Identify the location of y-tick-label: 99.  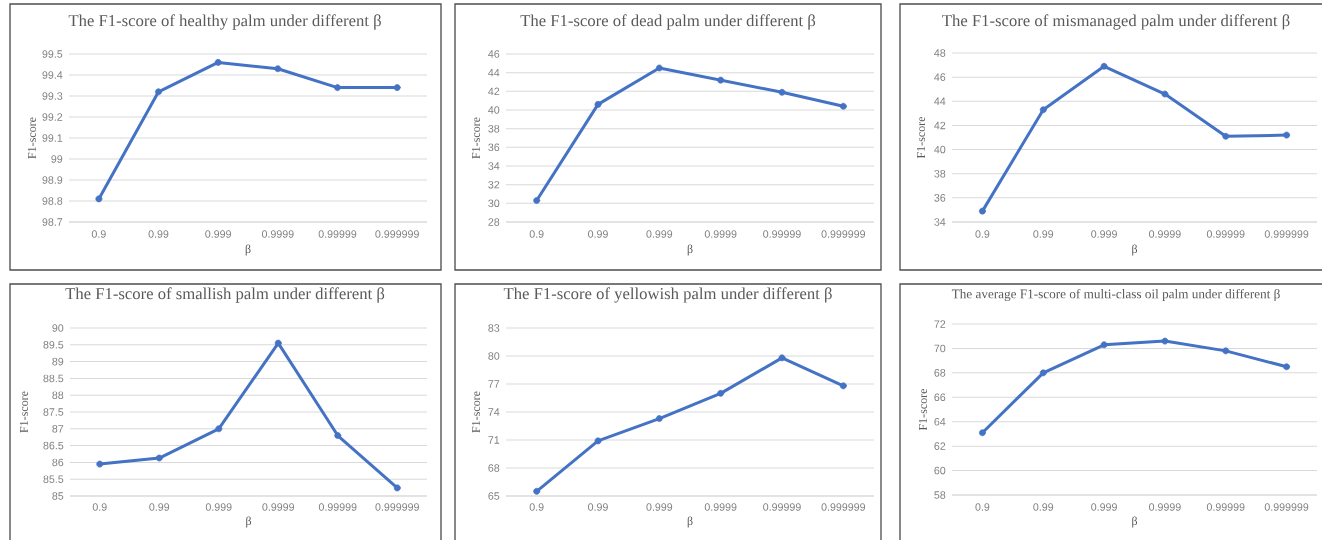
(57, 159).